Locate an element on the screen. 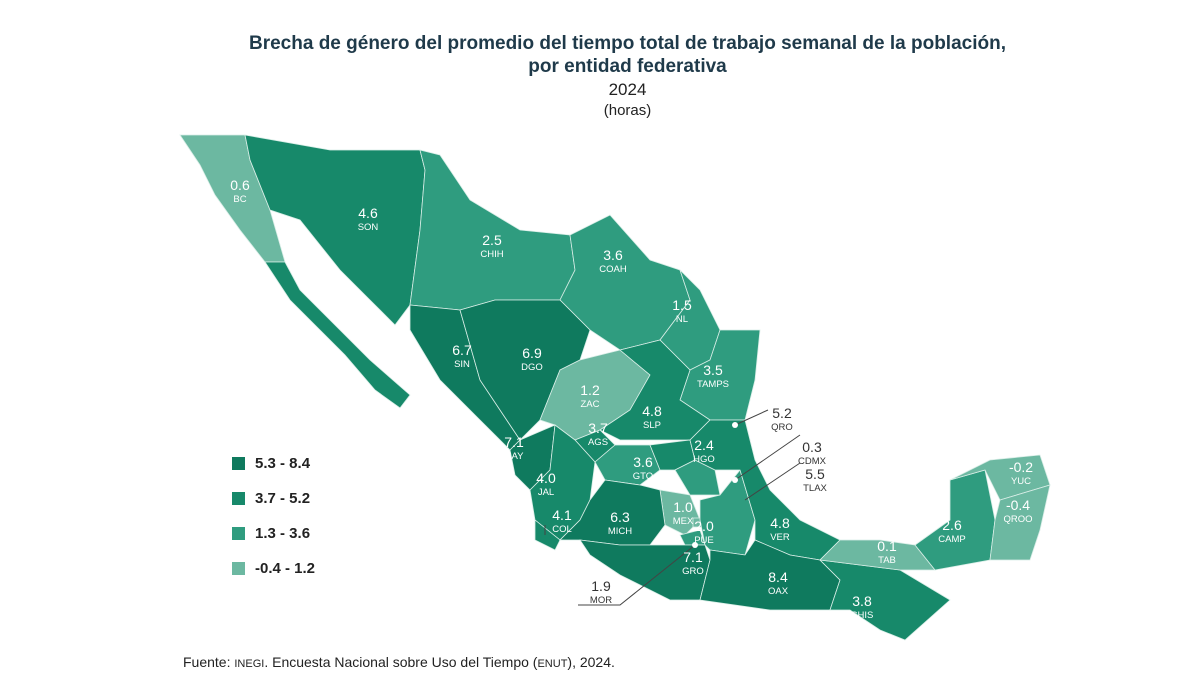 Image resolution: width=1200 pixels, height=675 pixels. state-abbr-tamps: TAMPS is located at coordinates (713, 384).